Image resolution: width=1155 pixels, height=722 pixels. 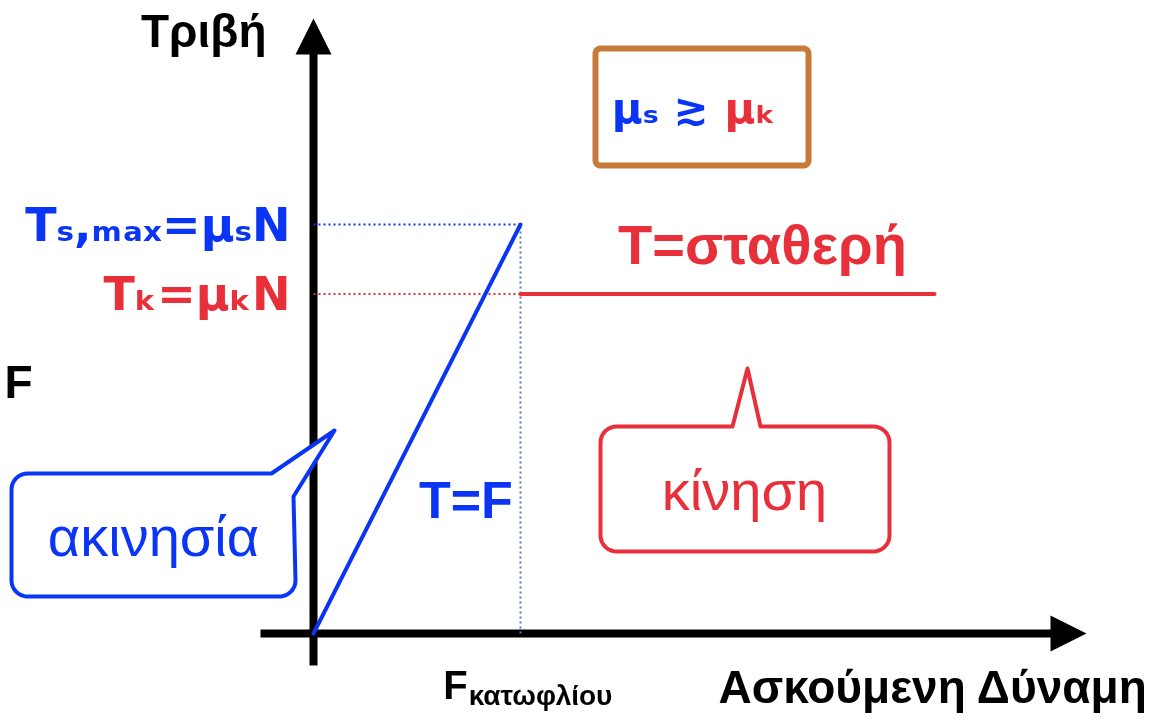 What do you see at coordinates (465, 500) in the screenshot?
I see `series-label: T=F` at bounding box center [465, 500].